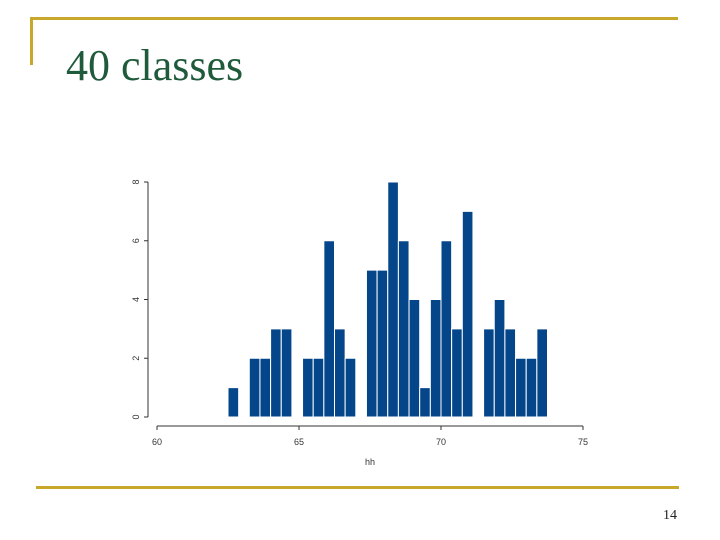  I want to click on page-number: 14, so click(670, 515).